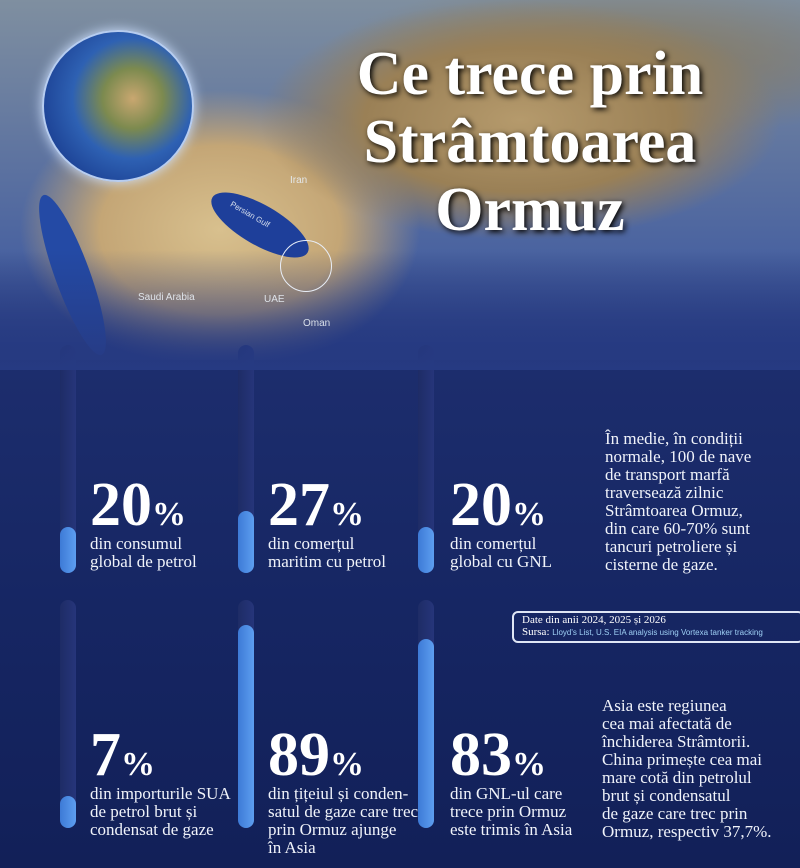  Describe the element at coordinates (143, 552) in the screenshot. I see `stat-description: din consumul global de petrol` at that location.